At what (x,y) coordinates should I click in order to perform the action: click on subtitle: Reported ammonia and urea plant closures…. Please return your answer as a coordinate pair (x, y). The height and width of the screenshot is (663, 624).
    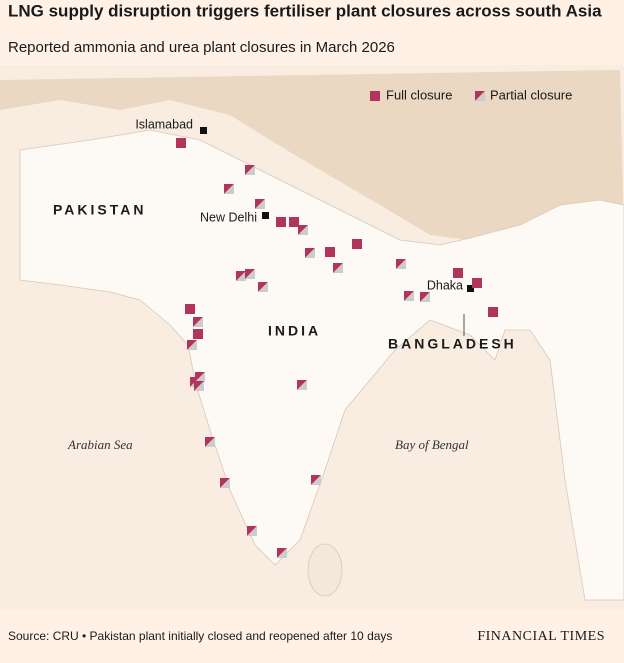
    Looking at the image, I should click on (201, 47).